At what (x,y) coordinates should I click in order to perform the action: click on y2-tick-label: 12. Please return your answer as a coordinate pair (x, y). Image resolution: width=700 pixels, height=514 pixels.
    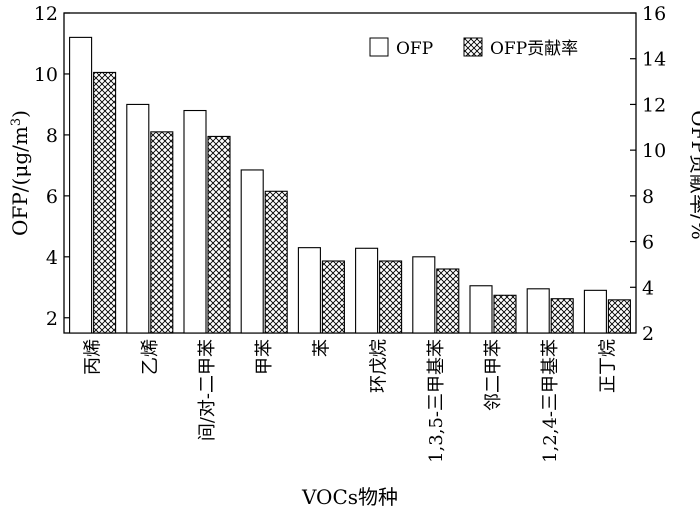
    Looking at the image, I should click on (654, 105).